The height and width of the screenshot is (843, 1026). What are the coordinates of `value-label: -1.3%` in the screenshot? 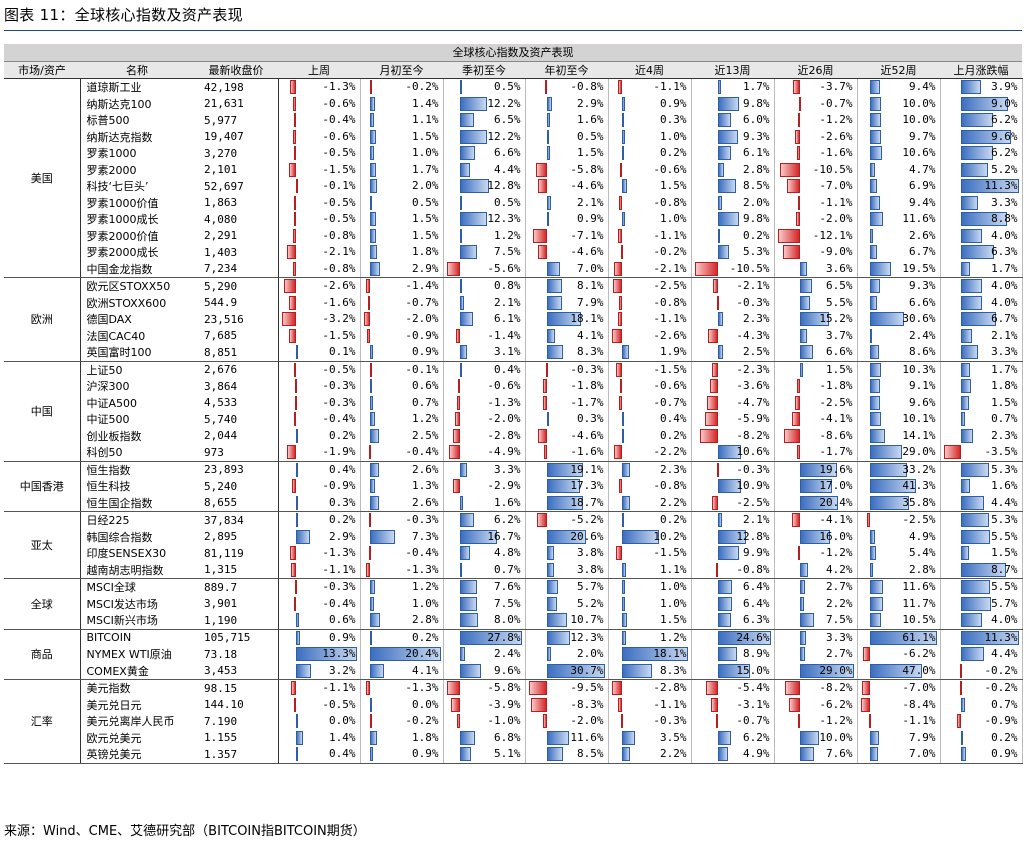 It's located at (339, 86).